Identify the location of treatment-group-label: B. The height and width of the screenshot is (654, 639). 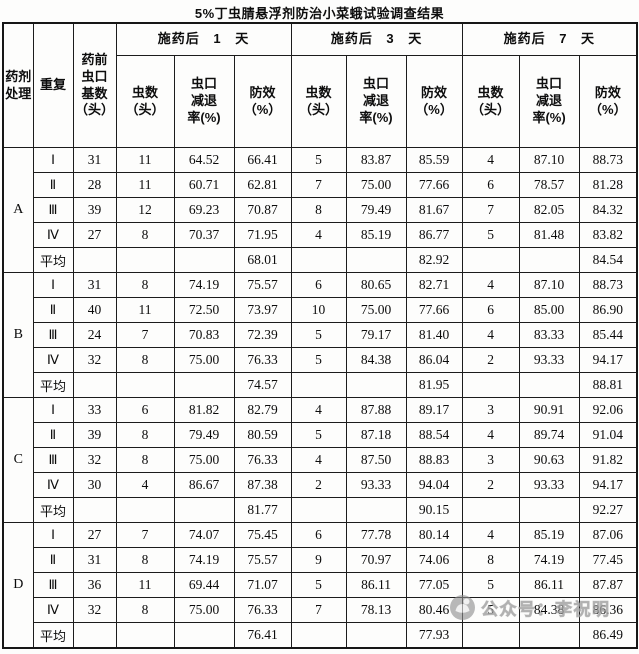
(18, 335).